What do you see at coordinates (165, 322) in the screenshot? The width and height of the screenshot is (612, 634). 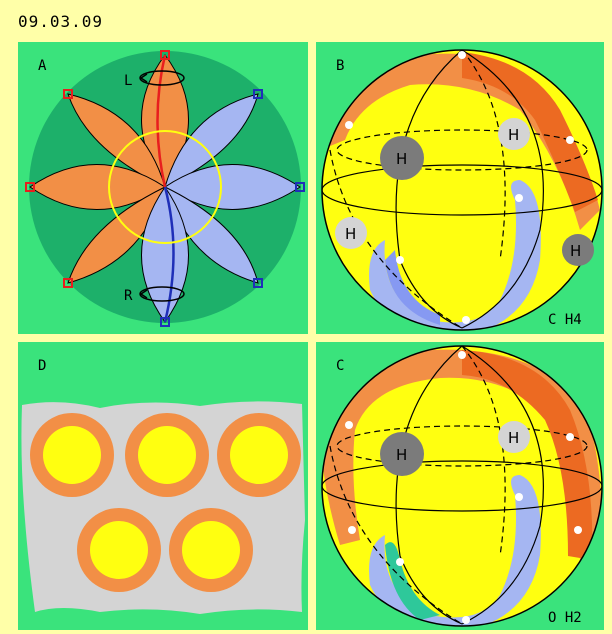 I see `tip-marker-bottom` at bounding box center [165, 322].